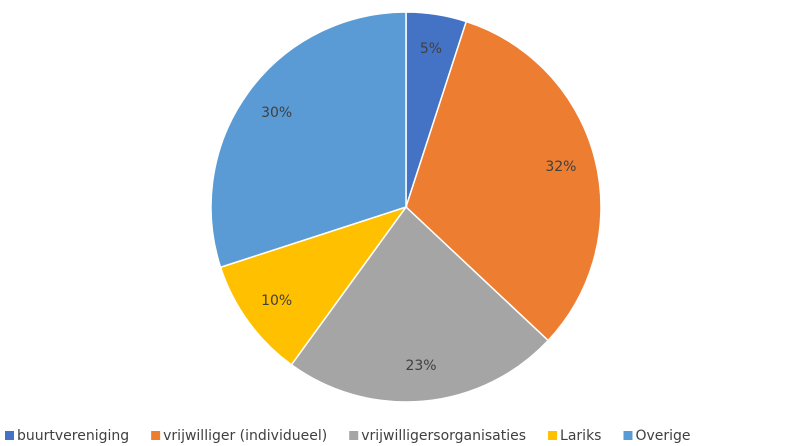 The height and width of the screenshot is (446, 805). I want to click on data-label: 23%, so click(420, 366).